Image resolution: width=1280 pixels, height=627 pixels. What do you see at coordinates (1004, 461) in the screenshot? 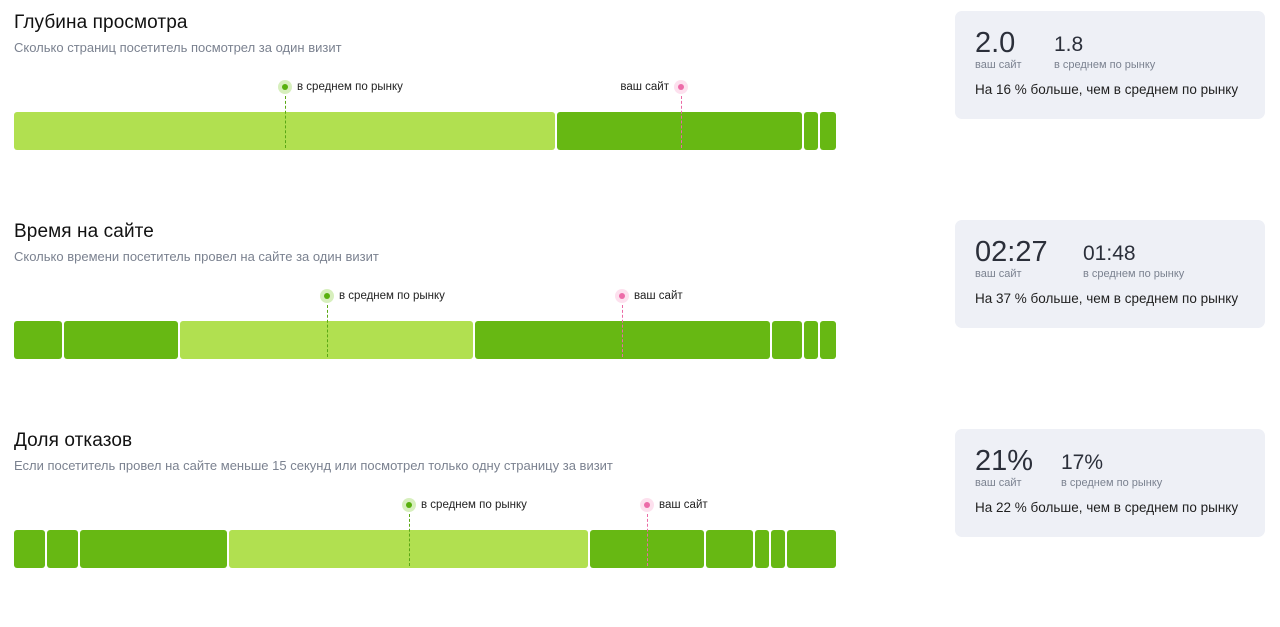
I see `your-site-value: 21%` at bounding box center [1004, 461].